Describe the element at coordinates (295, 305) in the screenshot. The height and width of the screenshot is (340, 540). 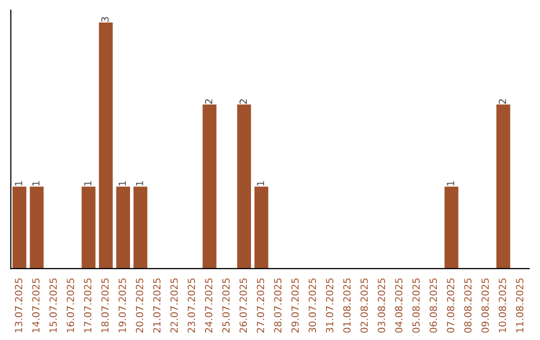
I see `x-tick-label: 29.07.2025` at that location.